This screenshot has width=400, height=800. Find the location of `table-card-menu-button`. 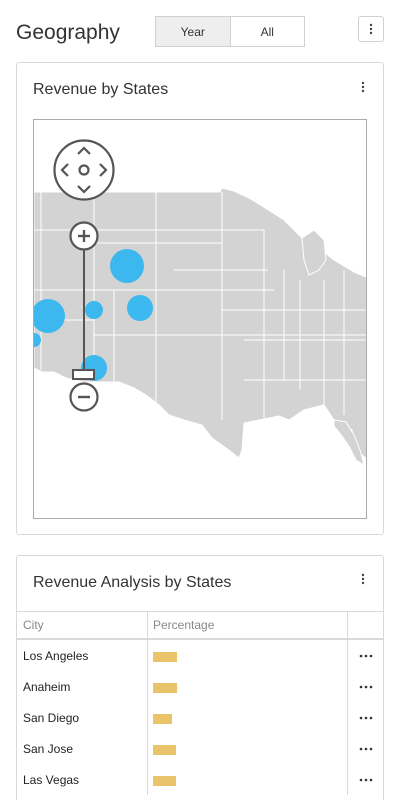

table-card-menu-button is located at coordinates (363, 579).